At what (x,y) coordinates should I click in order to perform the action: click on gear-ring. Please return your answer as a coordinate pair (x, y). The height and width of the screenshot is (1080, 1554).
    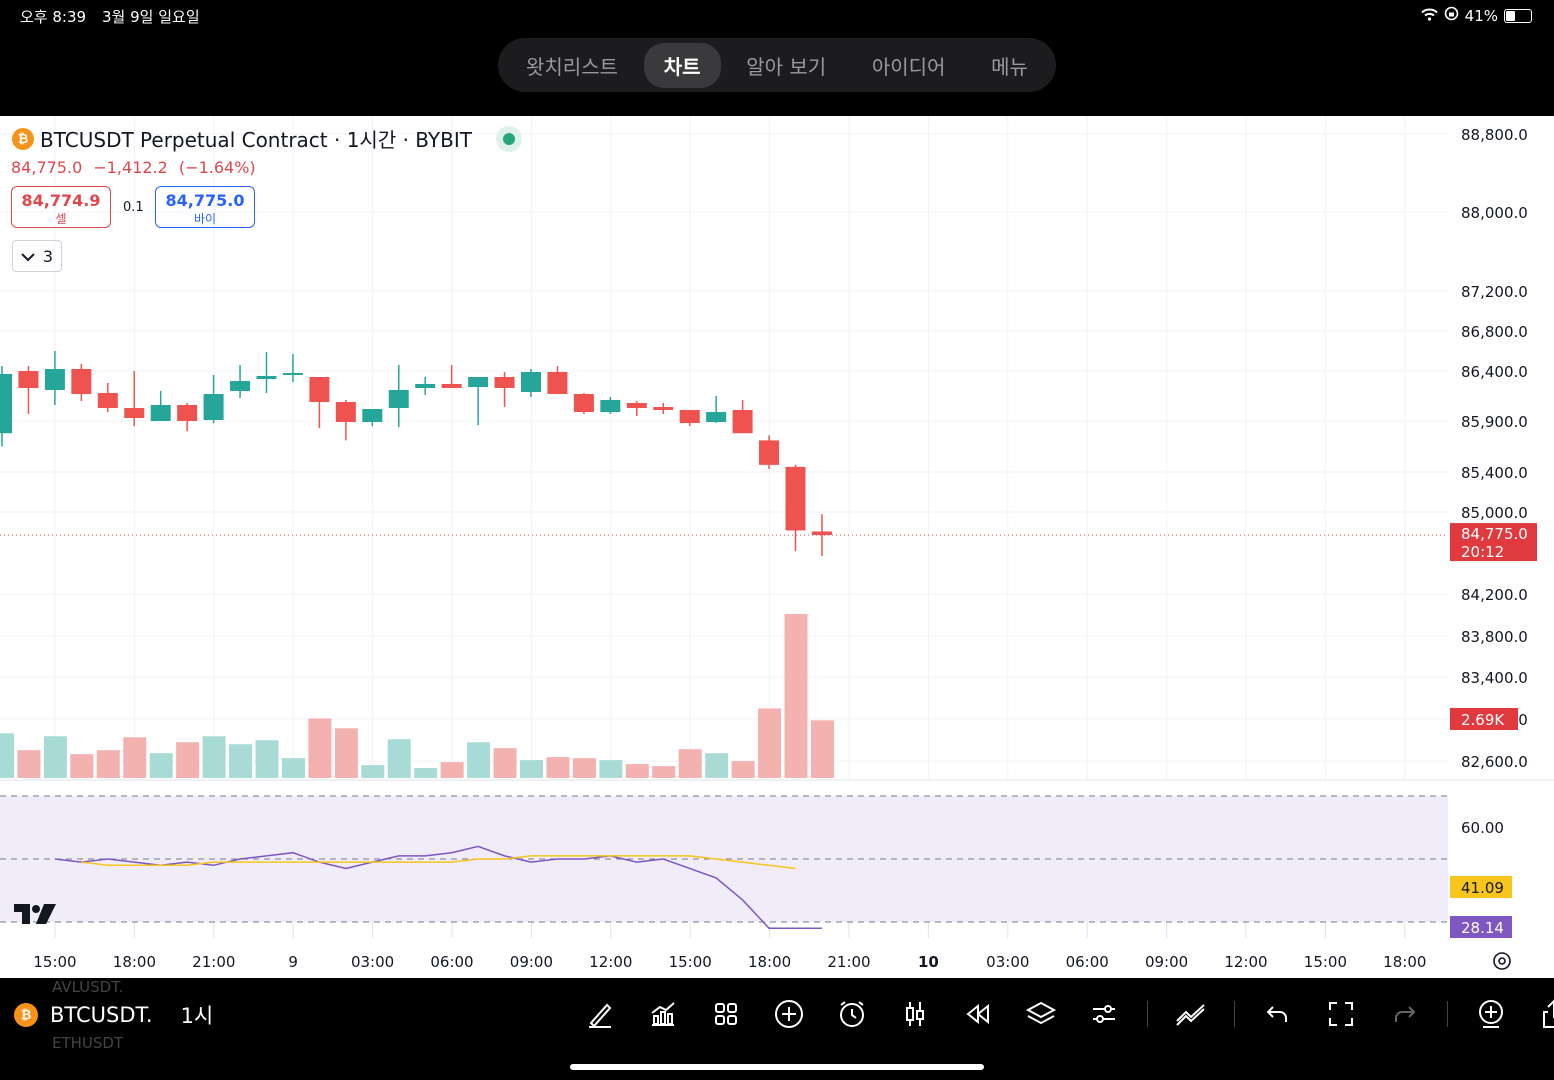
    Looking at the image, I should click on (1502, 961).